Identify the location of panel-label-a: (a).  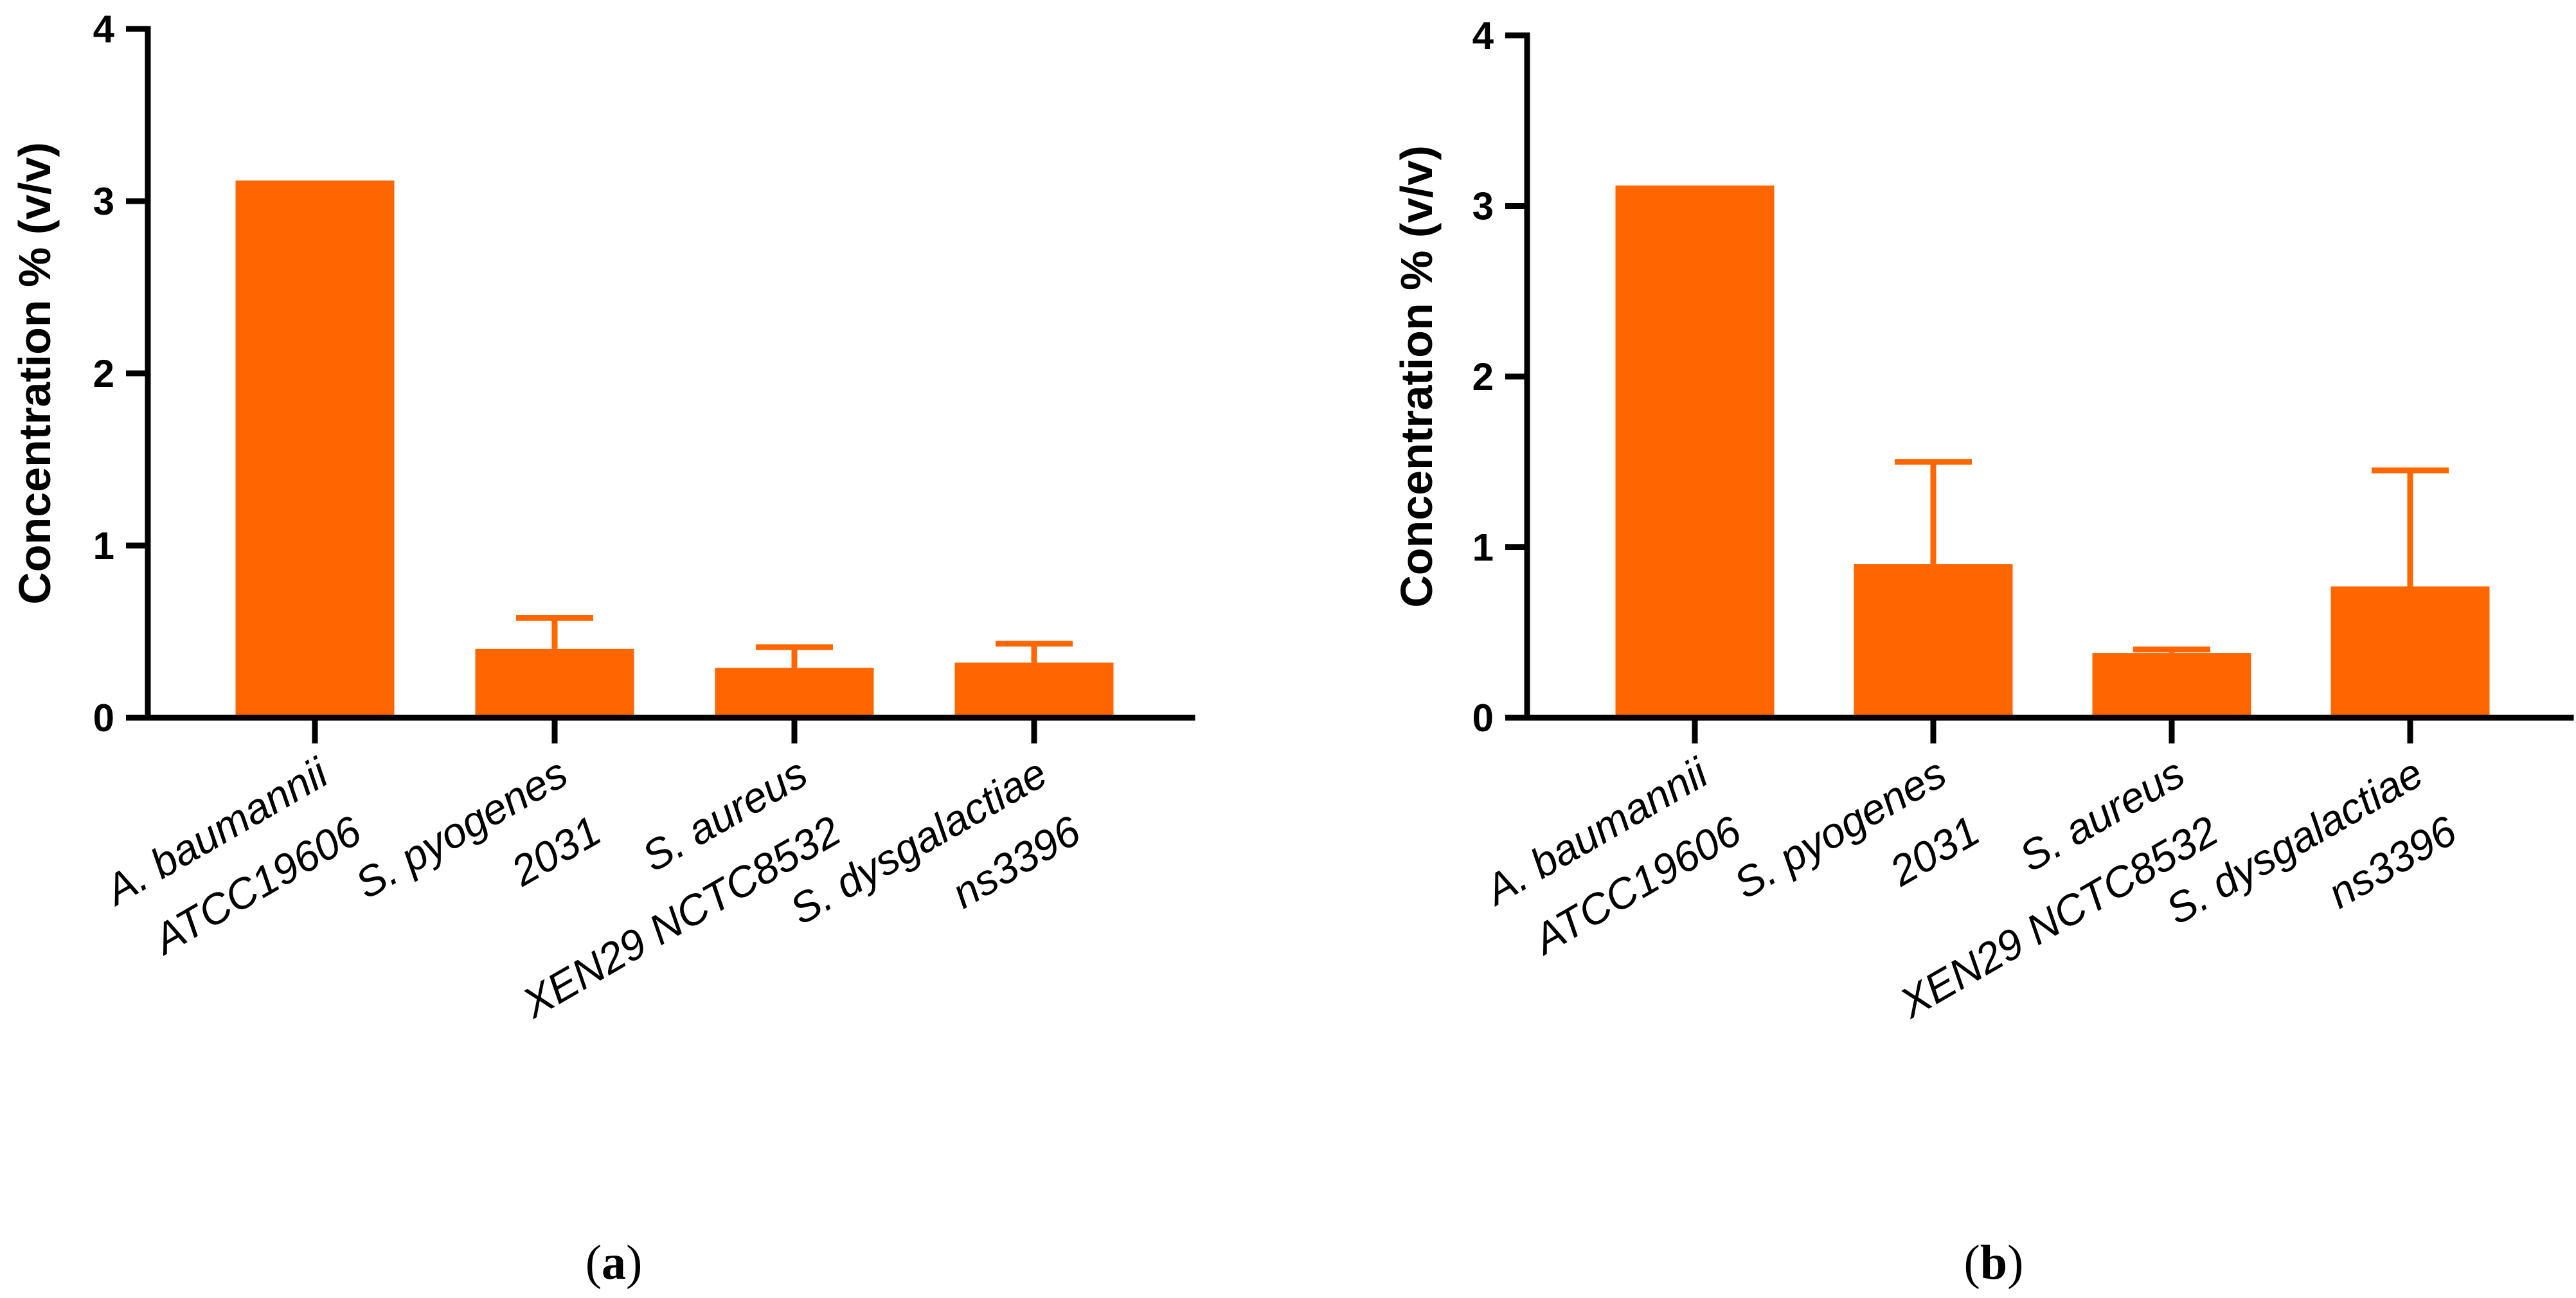
(614, 1263).